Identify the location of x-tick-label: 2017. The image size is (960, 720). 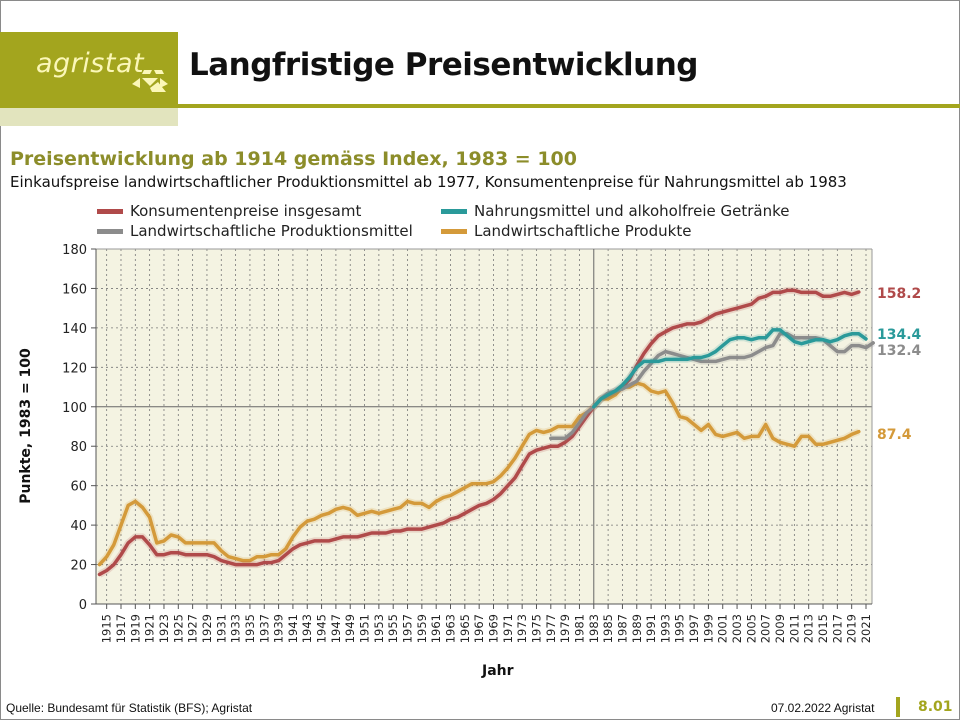
(837, 628).